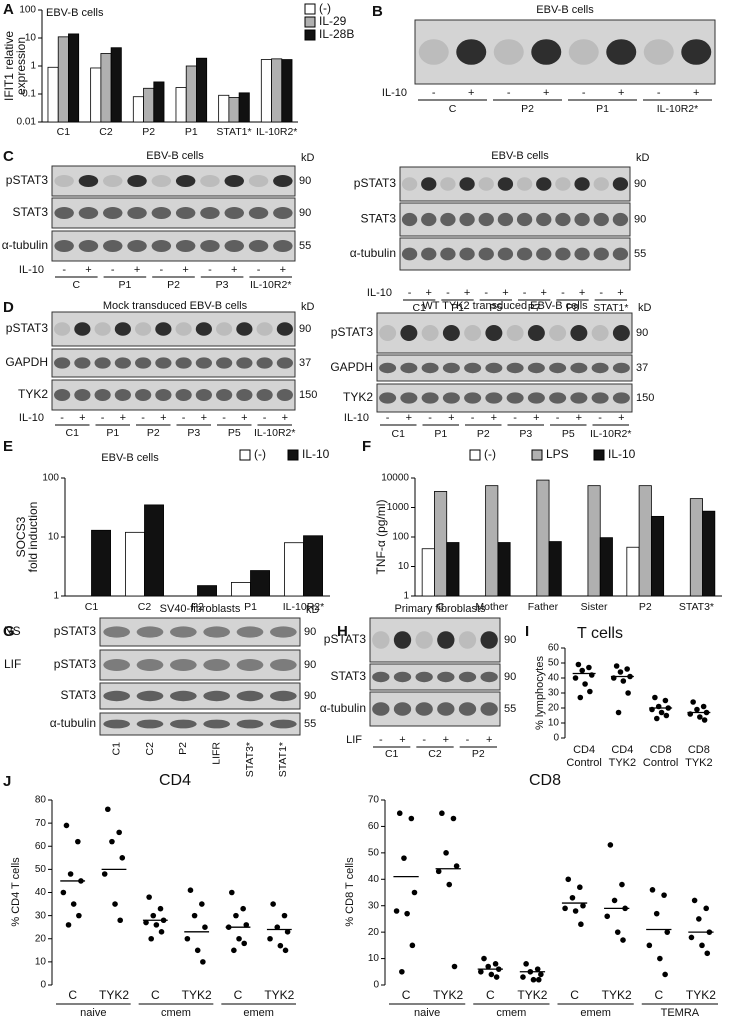 The height and width of the screenshot is (1023, 729). I want to click on x-tick-label: Control, so click(660, 763).